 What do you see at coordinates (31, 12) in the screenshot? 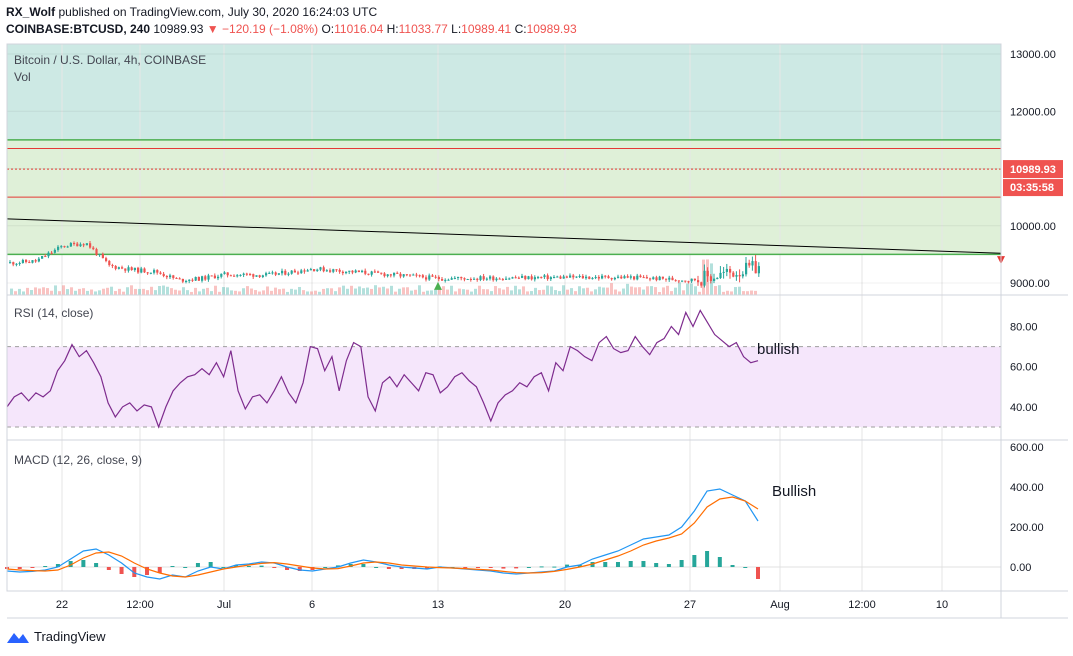
I see `publisher-name: RX_Wolf` at bounding box center [31, 12].